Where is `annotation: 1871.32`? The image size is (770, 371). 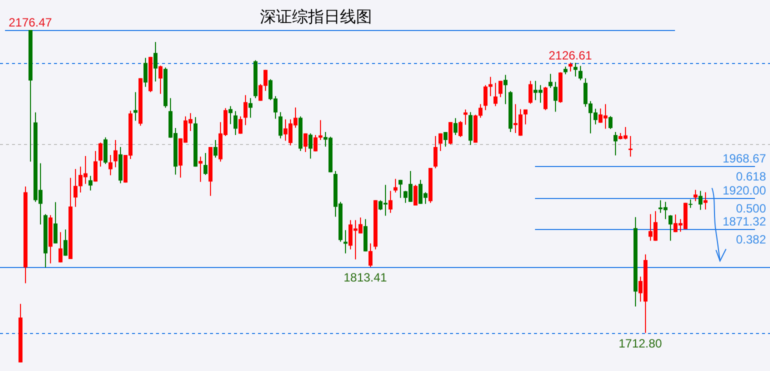
annotation: 1871.32 is located at coordinates (744, 221).